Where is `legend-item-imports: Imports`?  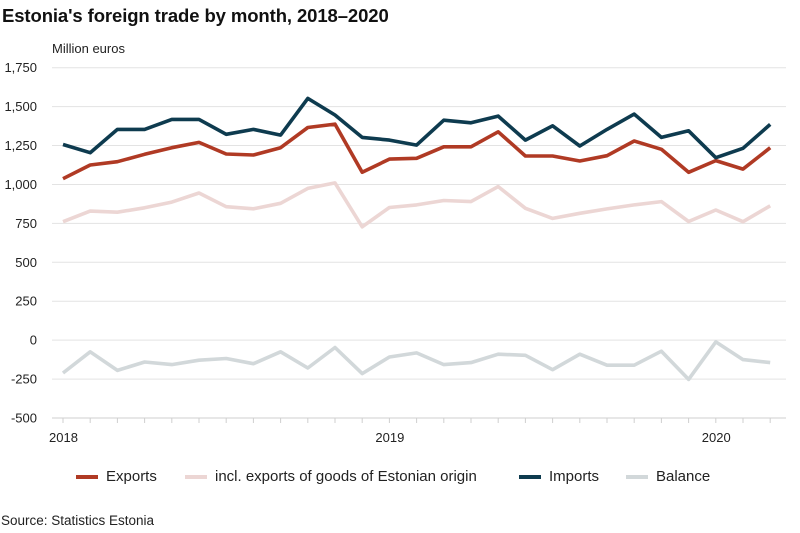 legend-item-imports: Imports is located at coordinates (559, 476).